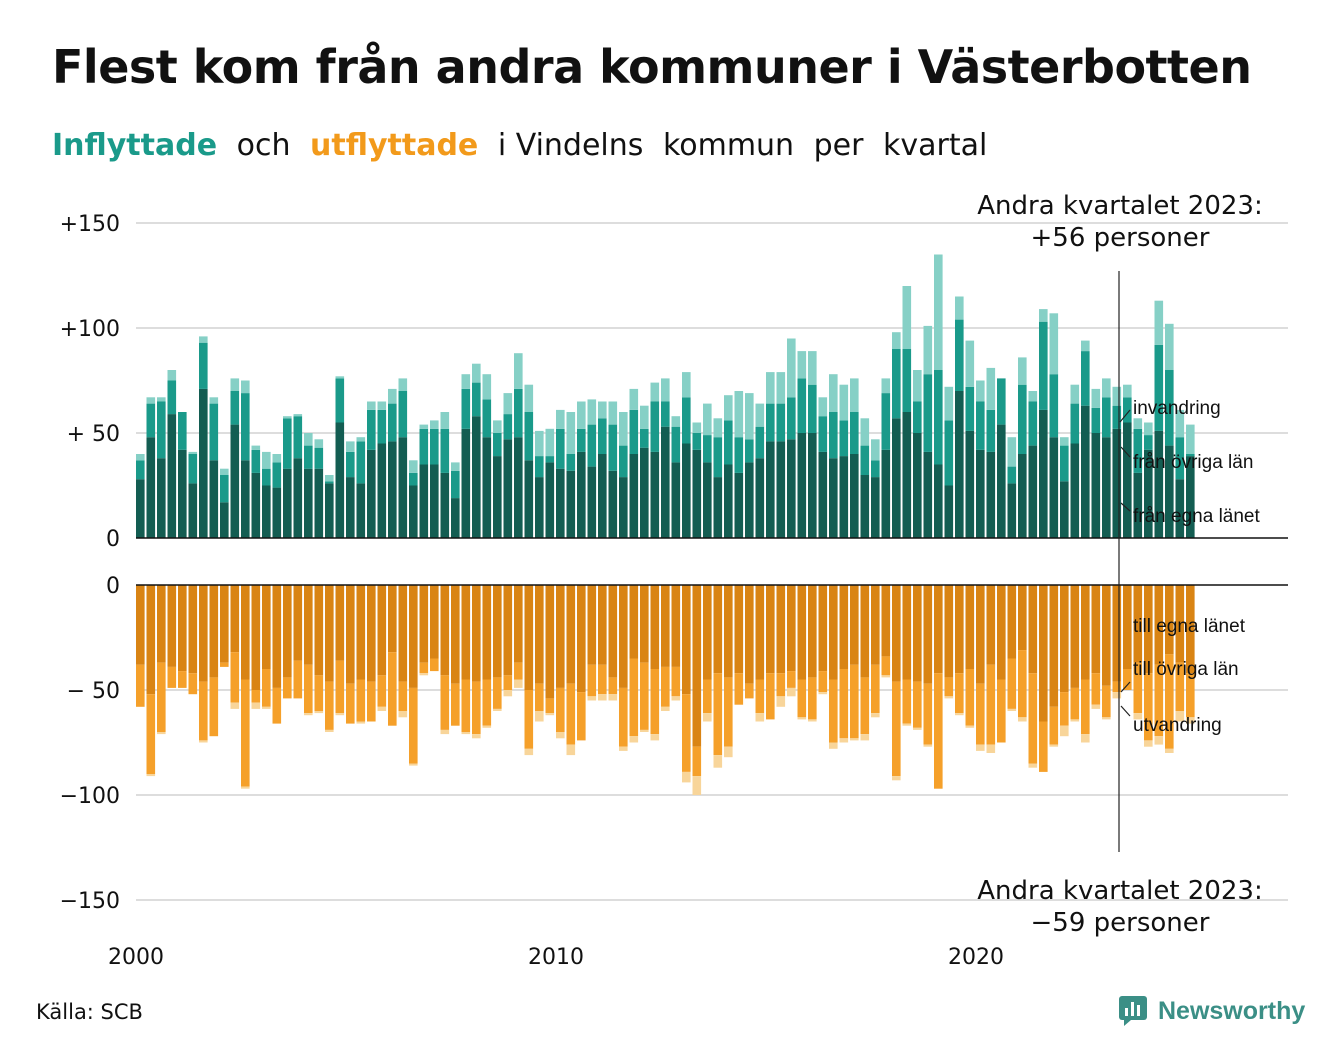 The width and height of the screenshot is (1340, 1060). Describe the element at coordinates (90, 224) in the screenshot. I see `y-tick-label-top: +150` at that location.